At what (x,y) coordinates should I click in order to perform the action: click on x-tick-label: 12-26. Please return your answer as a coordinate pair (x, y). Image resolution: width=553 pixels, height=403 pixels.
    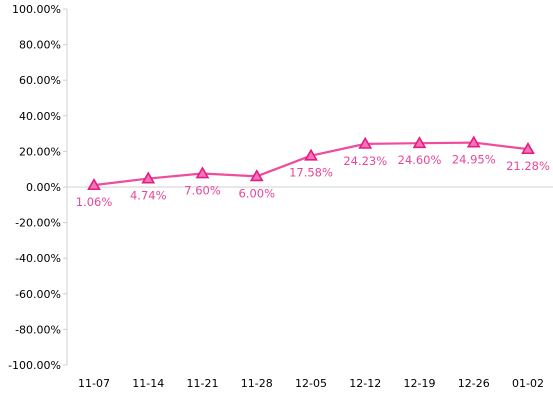
    Looking at the image, I should click on (474, 383).